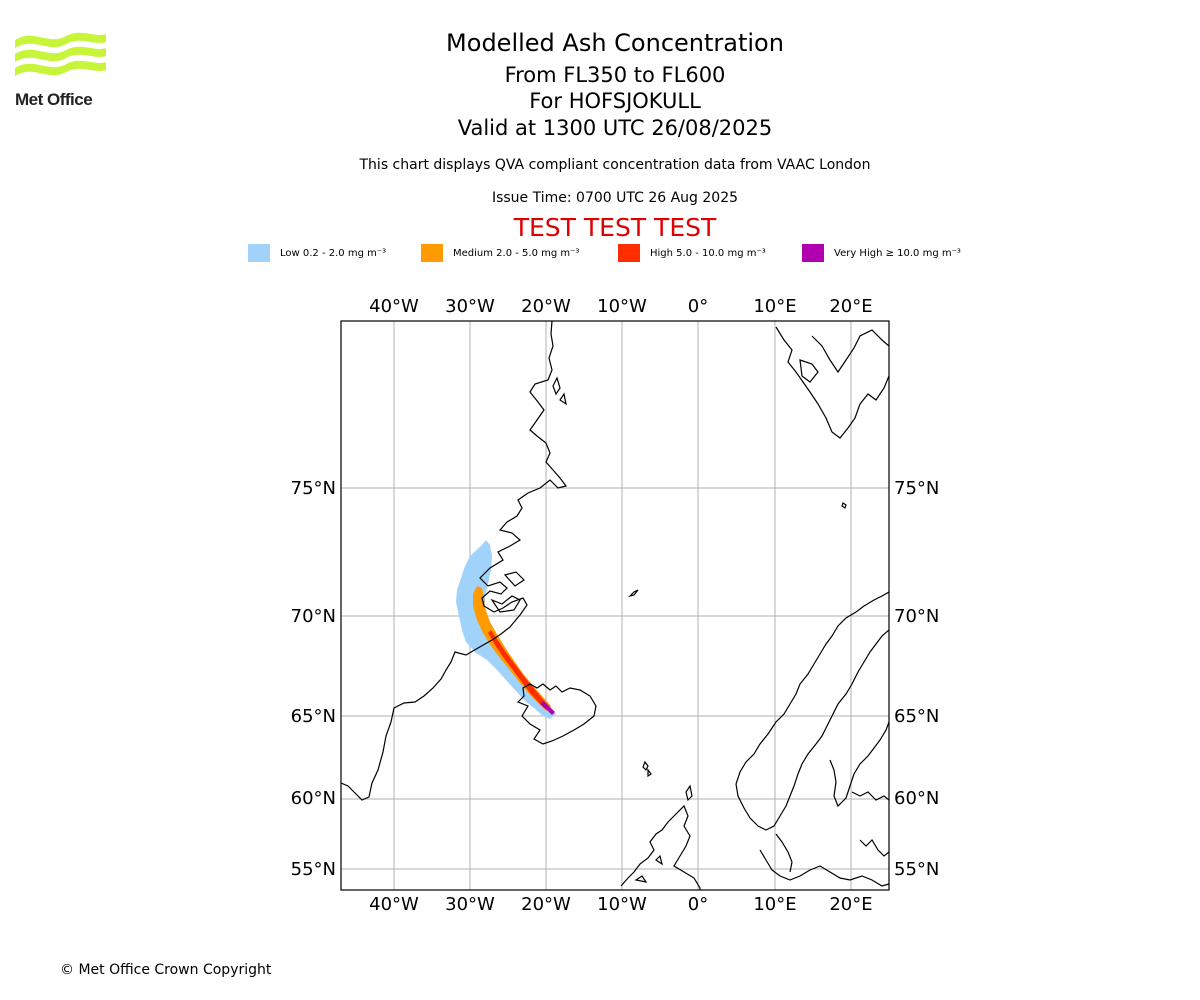  Describe the element at coordinates (615, 43) in the screenshot. I see `chart-title: Modelled Ash Concentration` at that location.